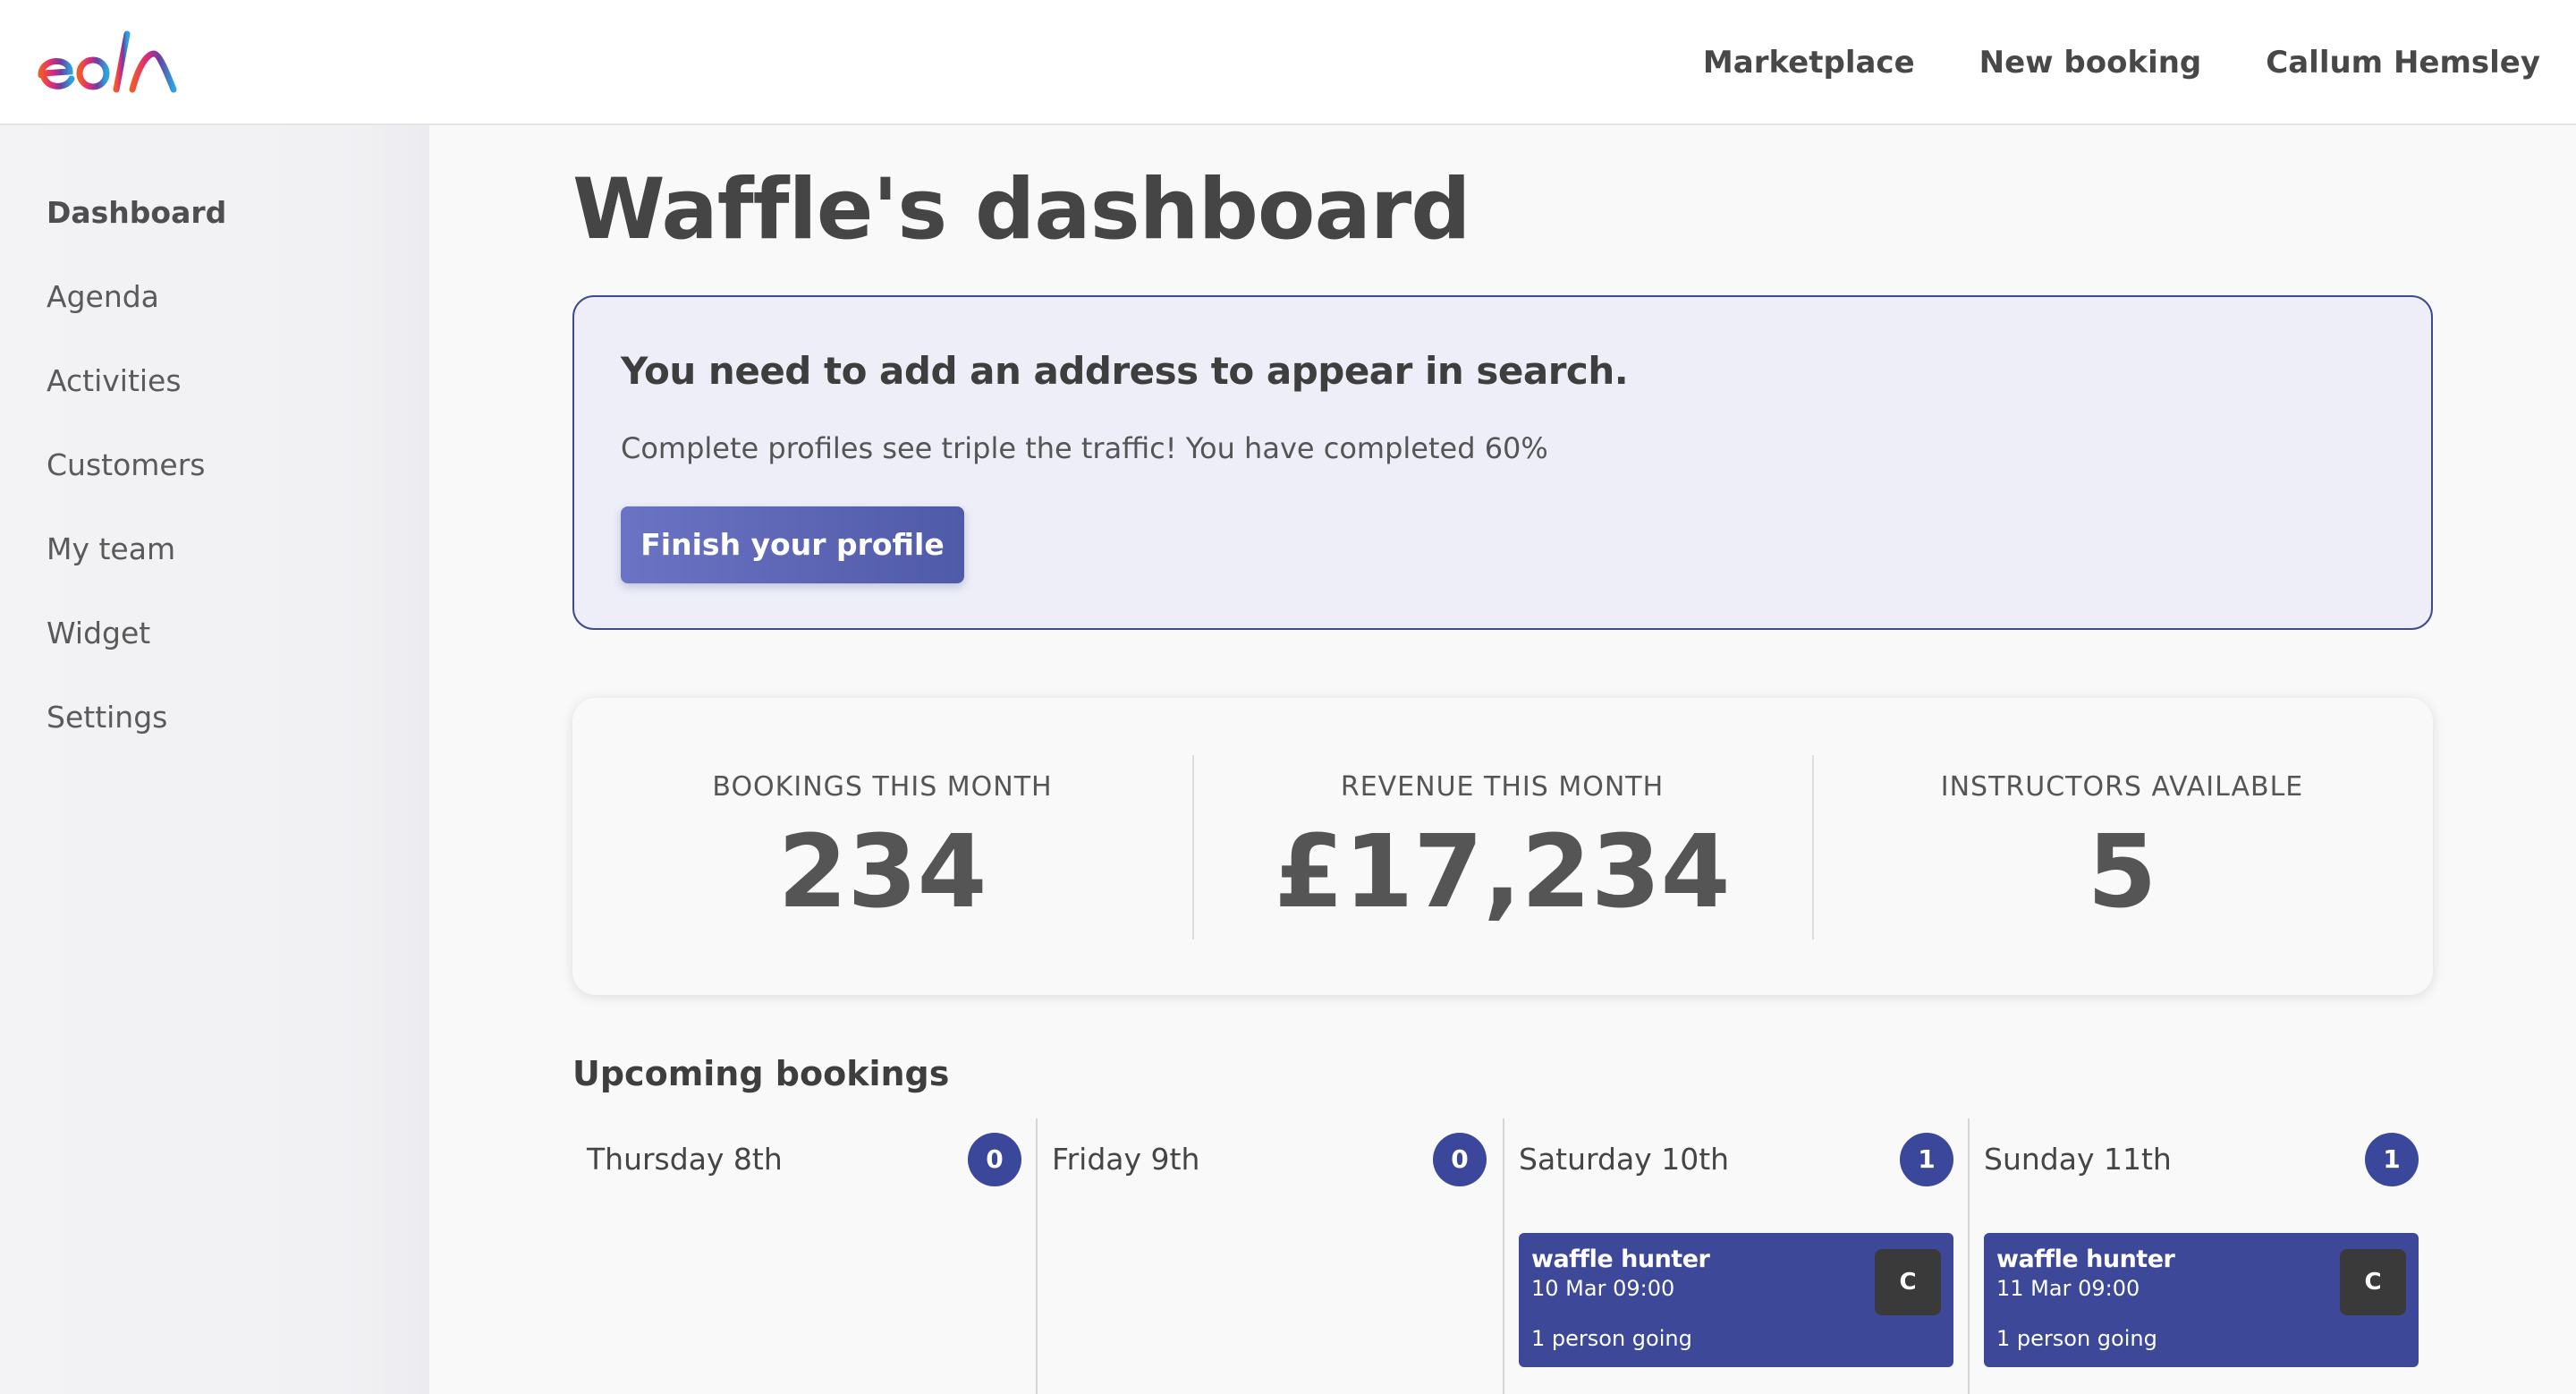 Image resolution: width=2576 pixels, height=1394 pixels. I want to click on stat-label: REVENUE THIS MONTH, so click(1502, 787).